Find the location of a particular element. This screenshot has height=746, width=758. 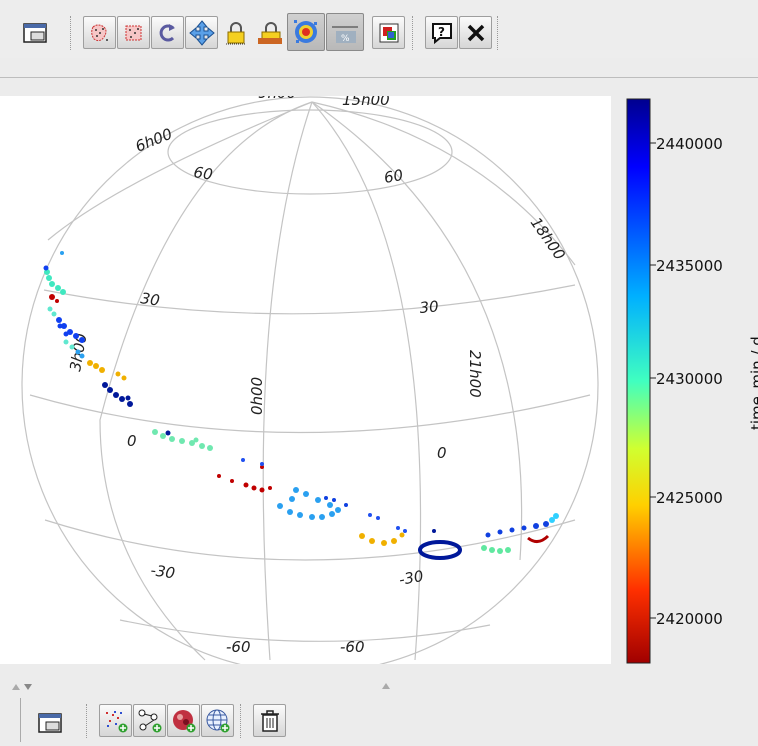

lock-aspect-icon is located at coordinates (235, 32).